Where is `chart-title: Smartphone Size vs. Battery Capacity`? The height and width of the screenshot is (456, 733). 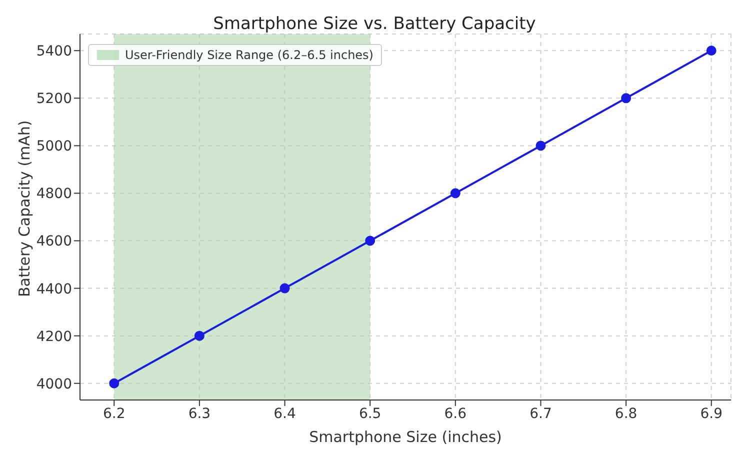
chart-title: Smartphone Size vs. Battery Capacity is located at coordinates (374, 24).